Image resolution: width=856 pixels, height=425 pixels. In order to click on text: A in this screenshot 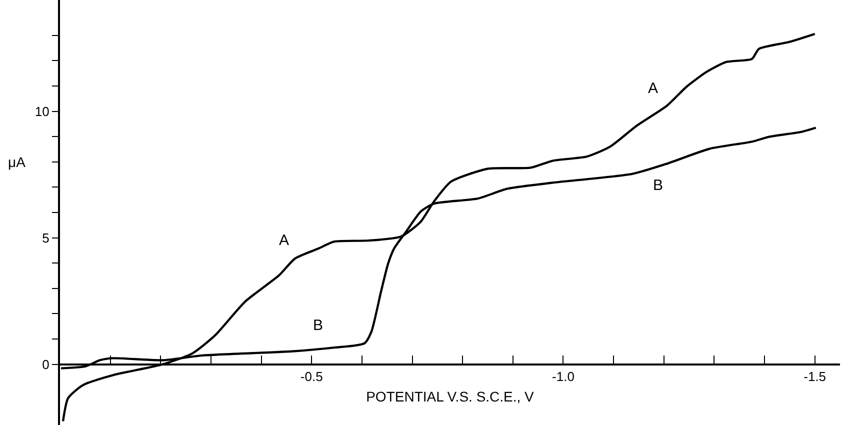, I will do `click(653, 88)`.